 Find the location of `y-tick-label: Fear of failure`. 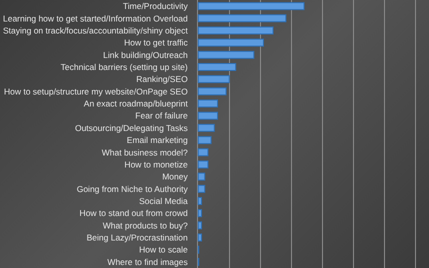

y-tick-label: Fear of failure is located at coordinates (161, 115).